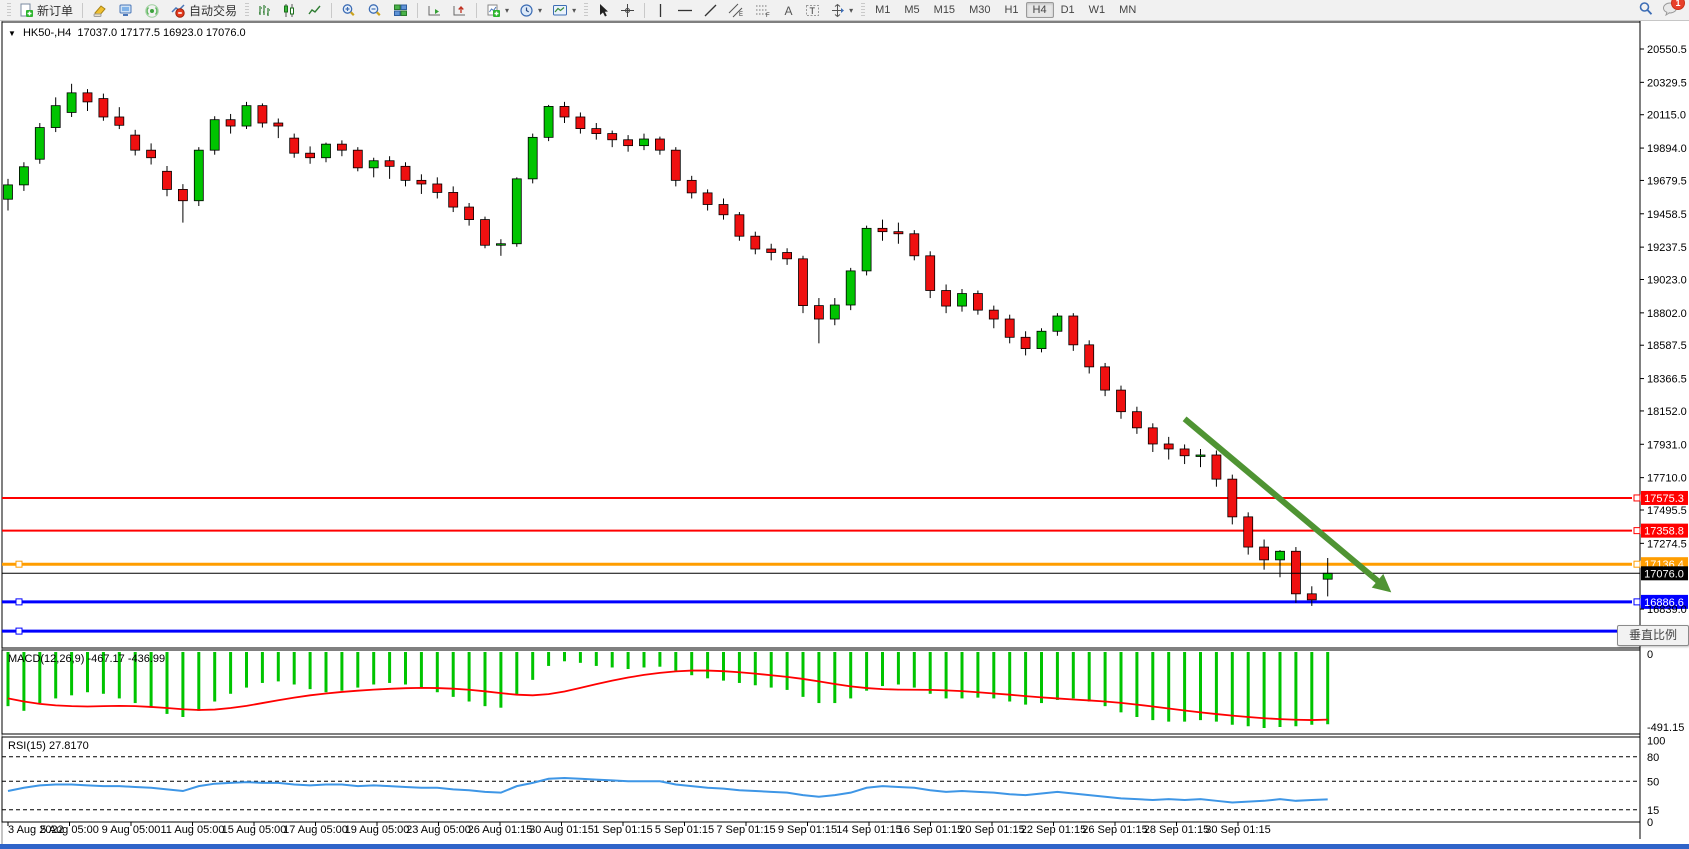  What do you see at coordinates (1011, 10) in the screenshot?
I see `tf-h1: H1` at bounding box center [1011, 10].